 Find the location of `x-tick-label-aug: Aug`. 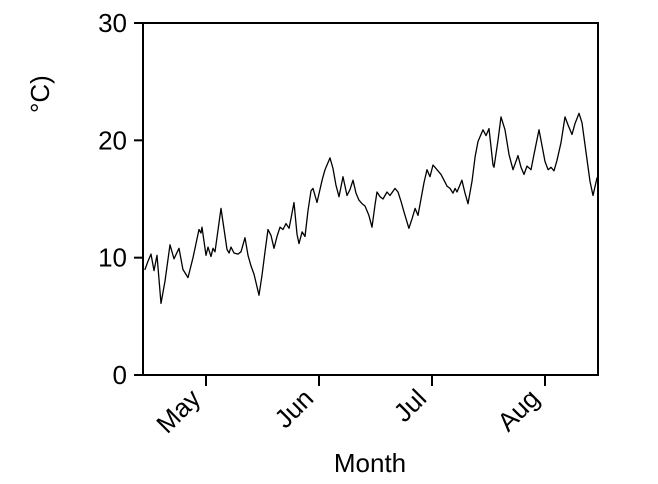

x-tick-label-aug: Aug is located at coordinates (518, 410).